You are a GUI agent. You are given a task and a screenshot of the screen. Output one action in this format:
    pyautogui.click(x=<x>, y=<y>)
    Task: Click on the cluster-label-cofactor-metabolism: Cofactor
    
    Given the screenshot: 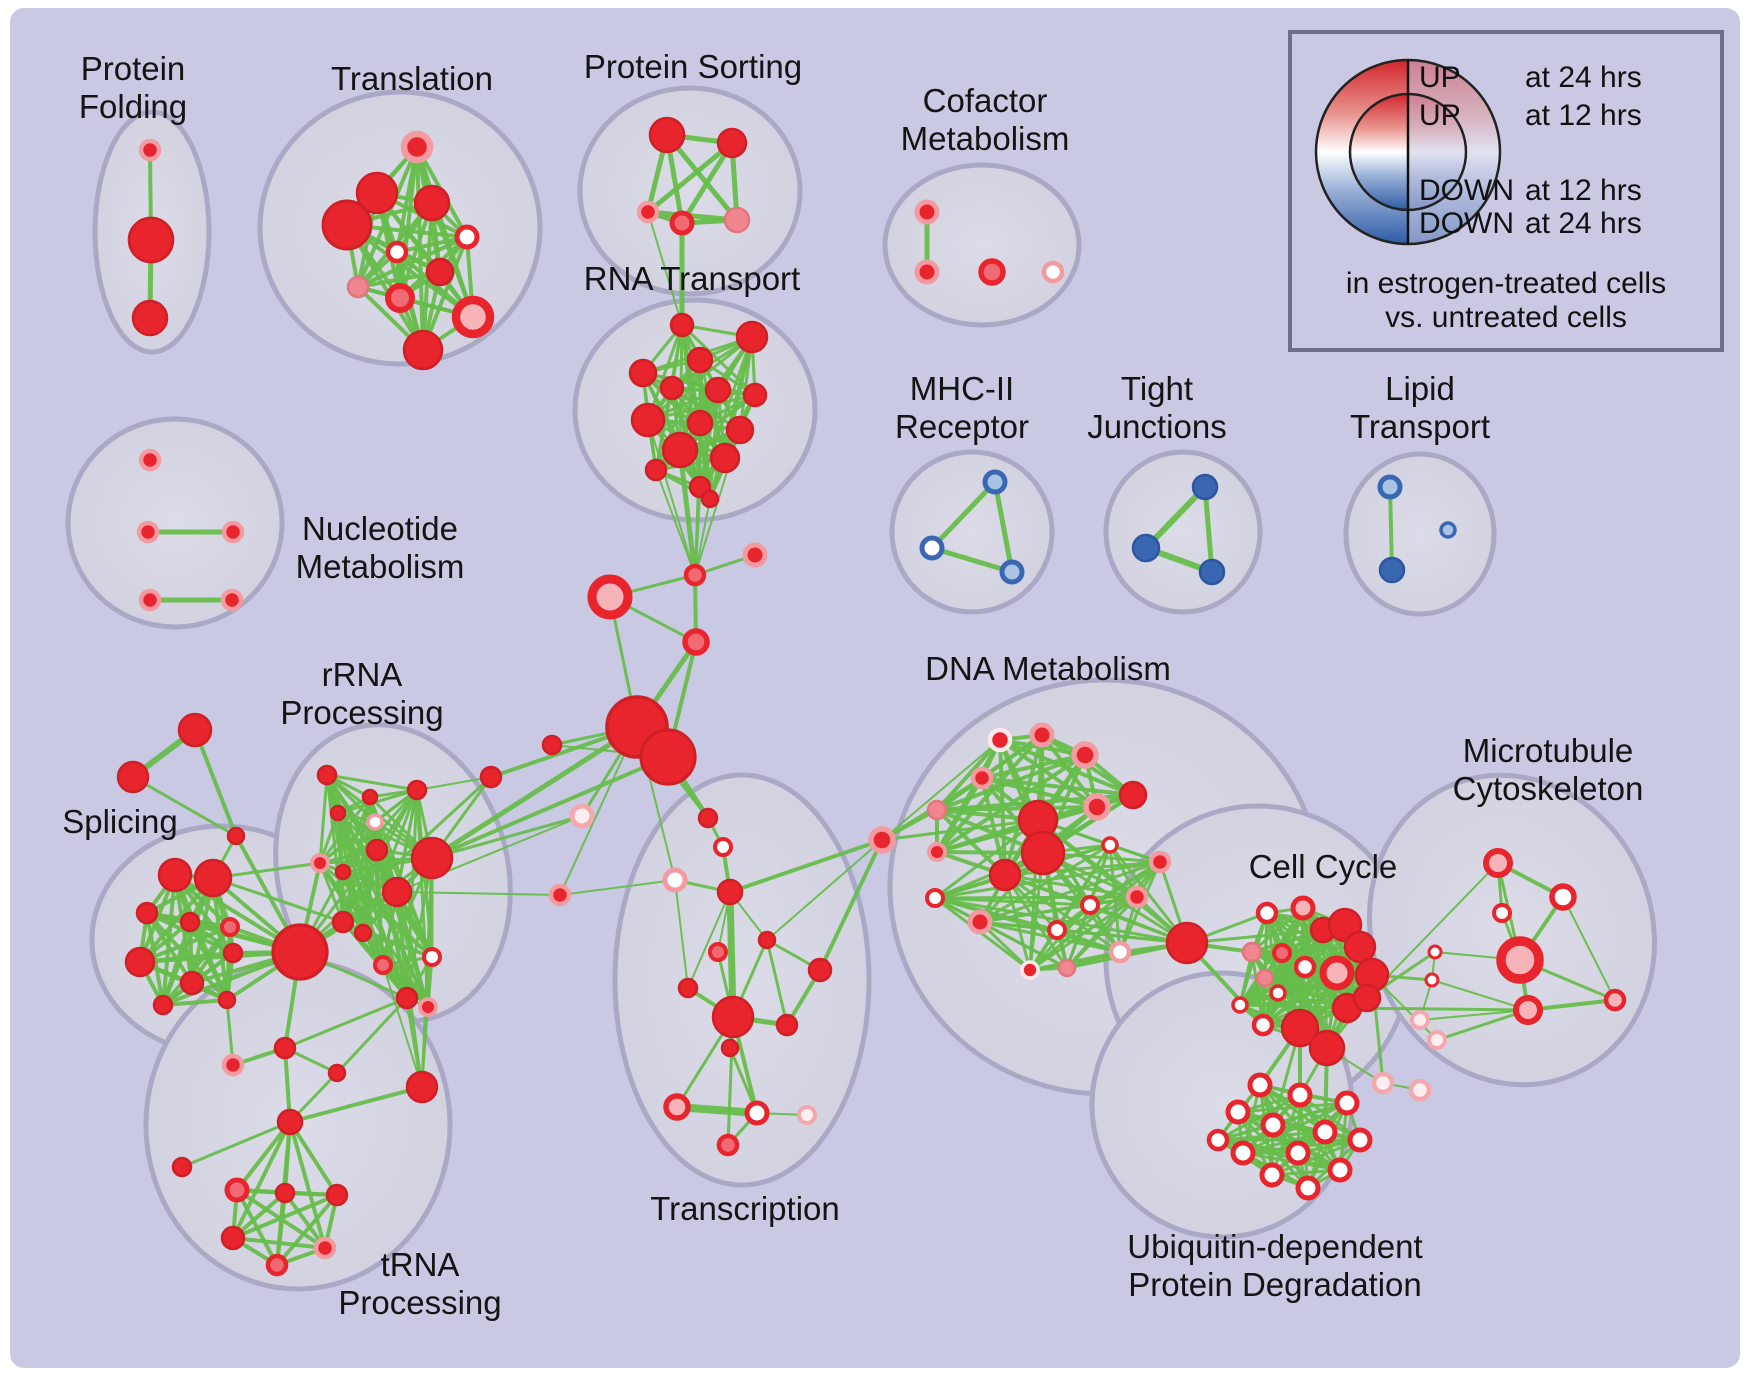 What is the action you would take?
    pyautogui.click(x=985, y=100)
    